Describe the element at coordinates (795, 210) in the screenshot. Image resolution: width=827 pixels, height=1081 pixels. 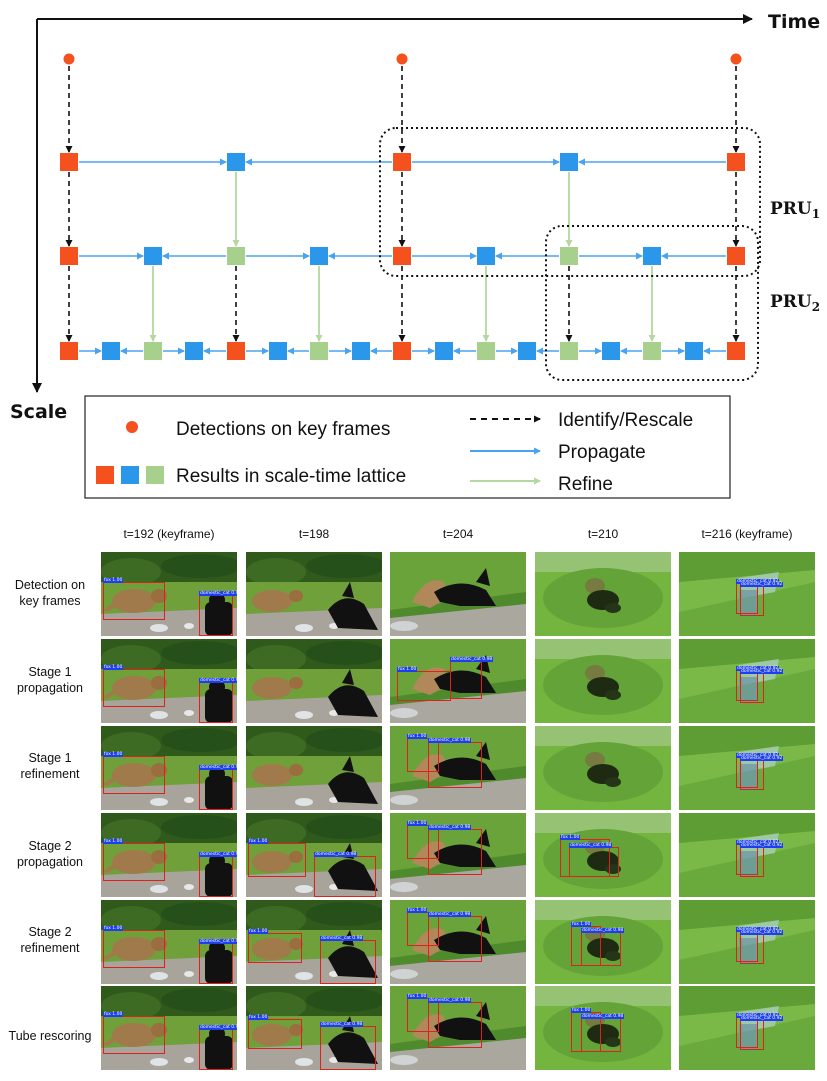
I see `pru1-label: PRU1` at that location.